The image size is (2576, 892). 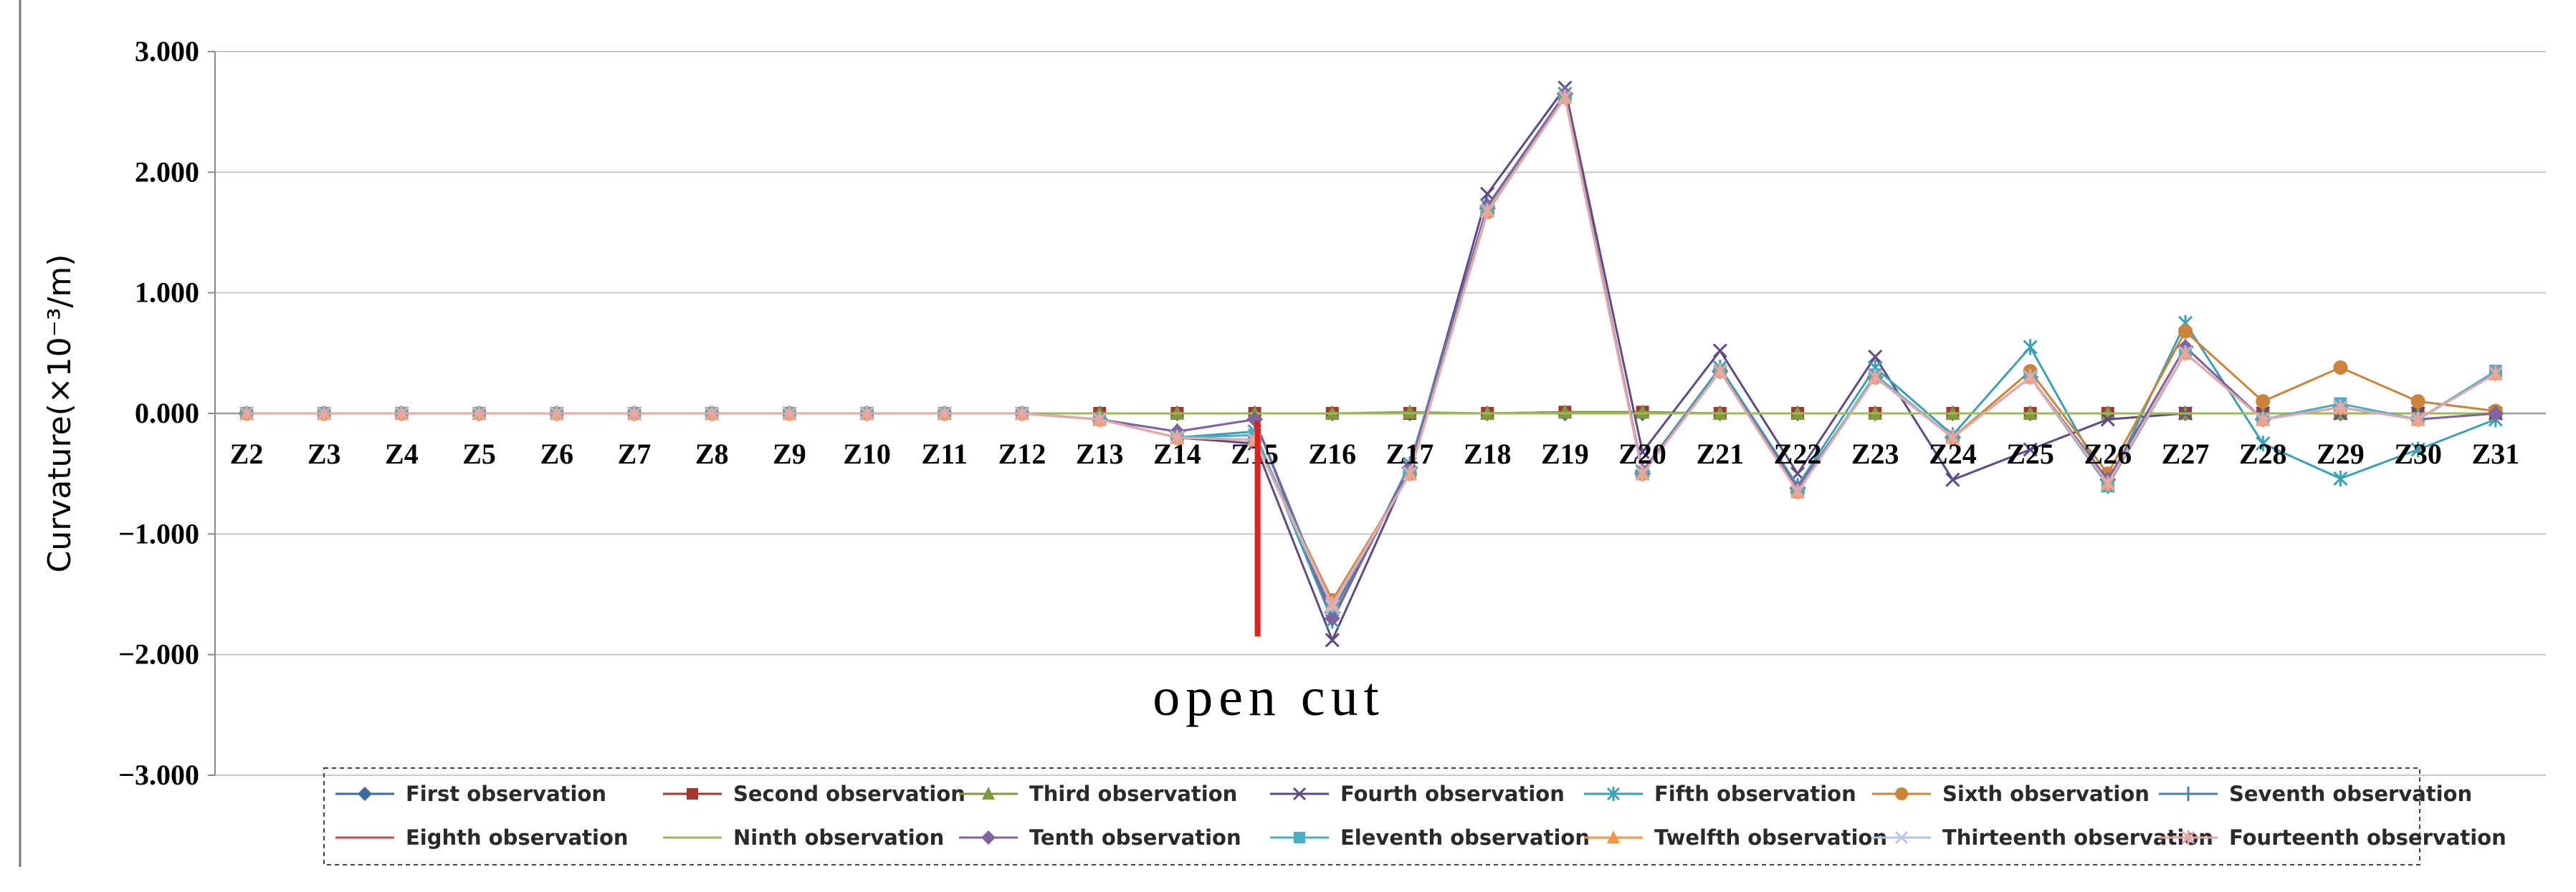 I want to click on legend-label: Fourth observation, so click(x=1452, y=794).